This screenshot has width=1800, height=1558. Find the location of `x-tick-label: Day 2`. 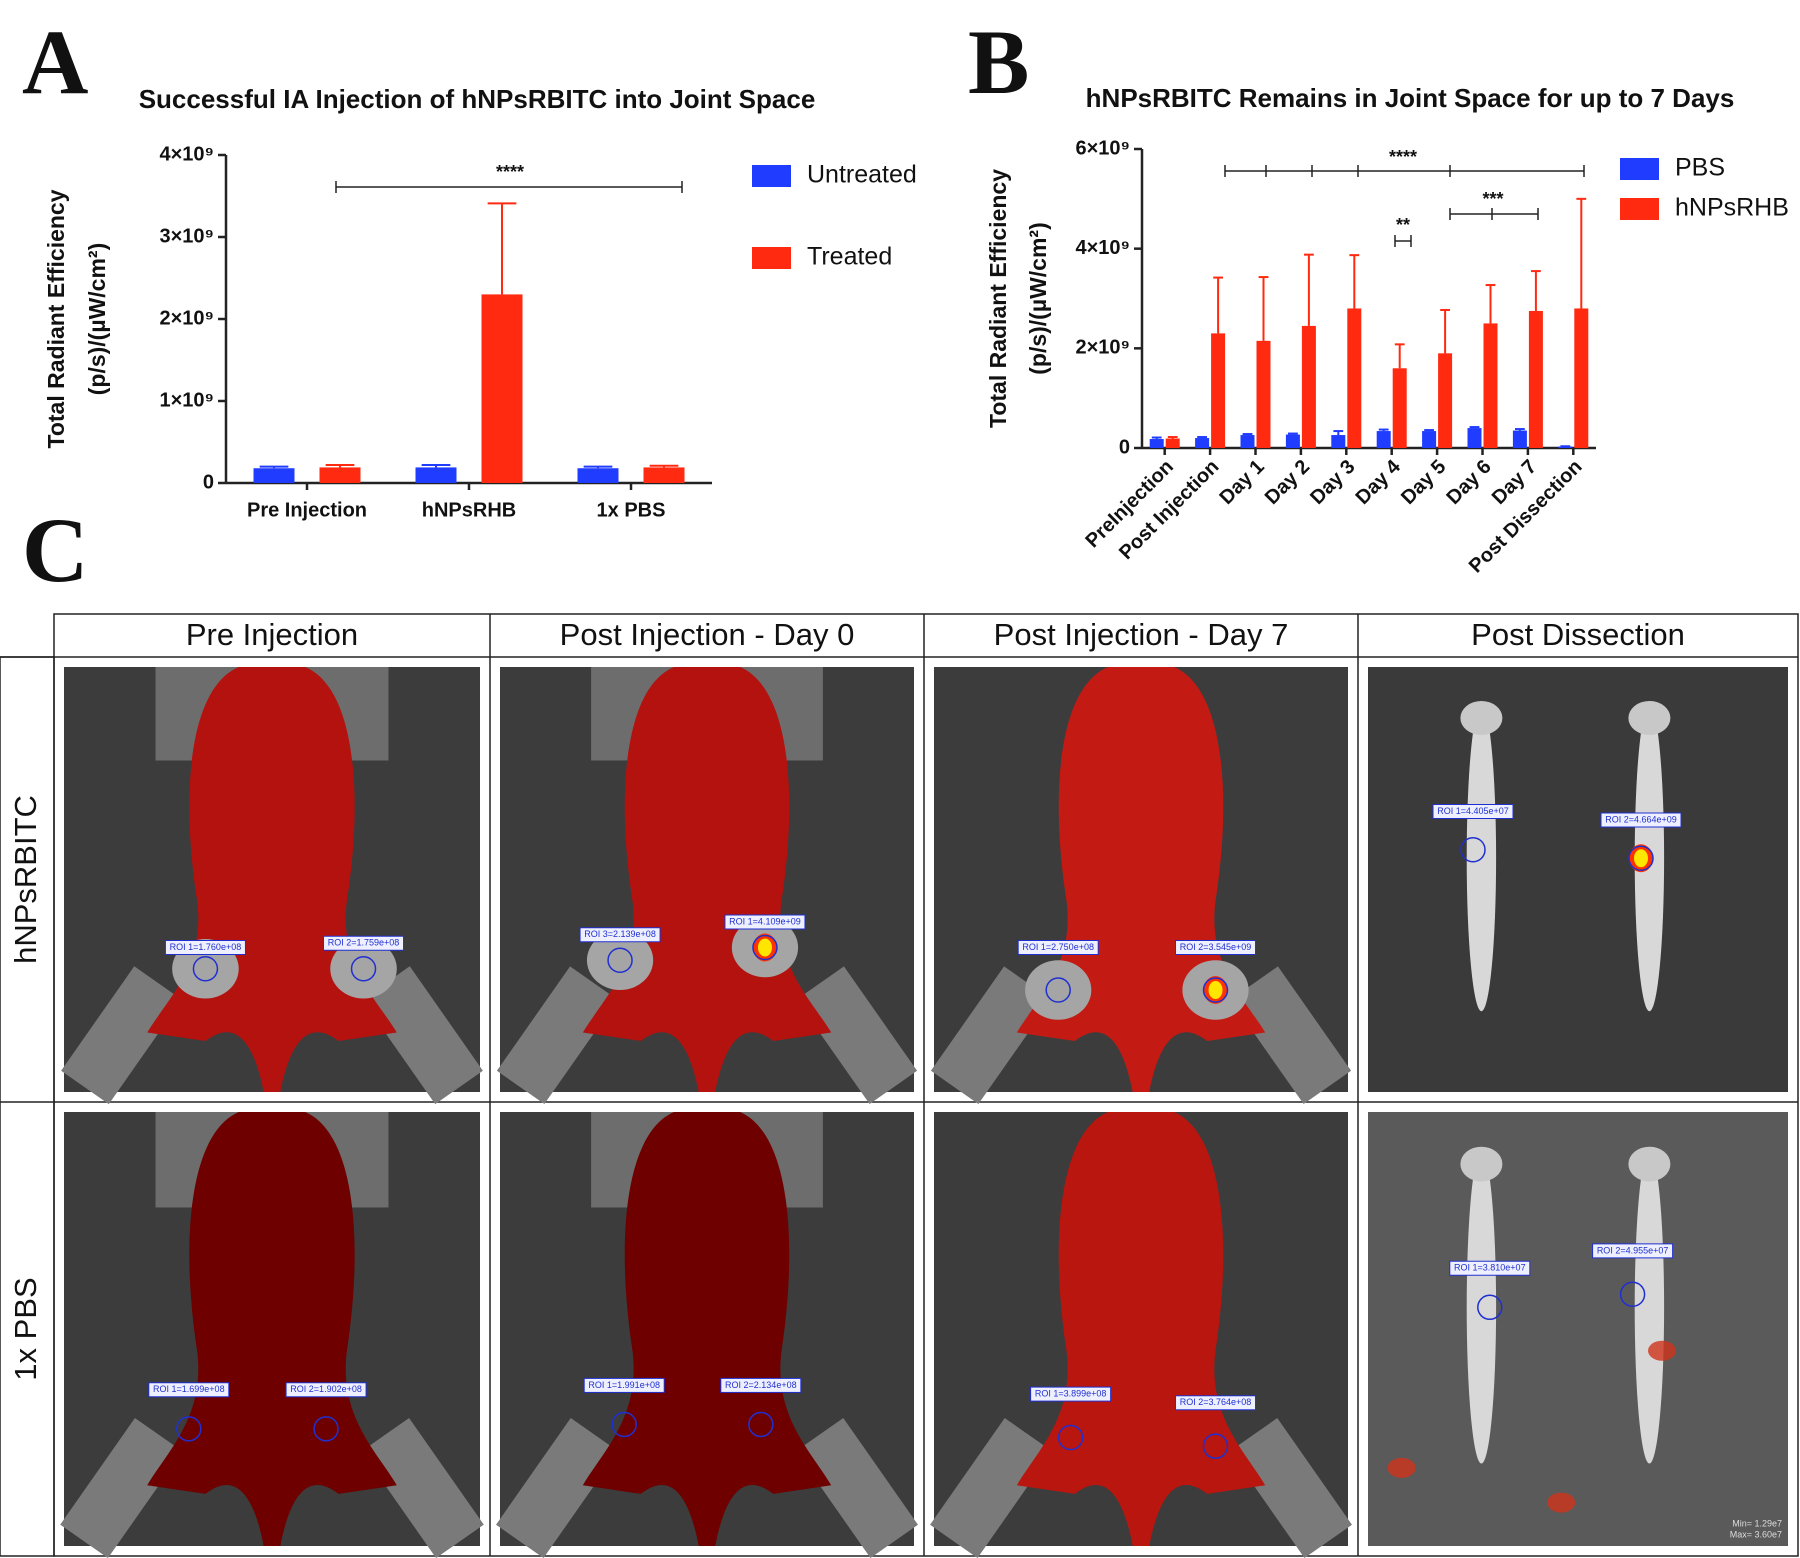

x-tick-label: Day 2 is located at coordinates (1287, 482).